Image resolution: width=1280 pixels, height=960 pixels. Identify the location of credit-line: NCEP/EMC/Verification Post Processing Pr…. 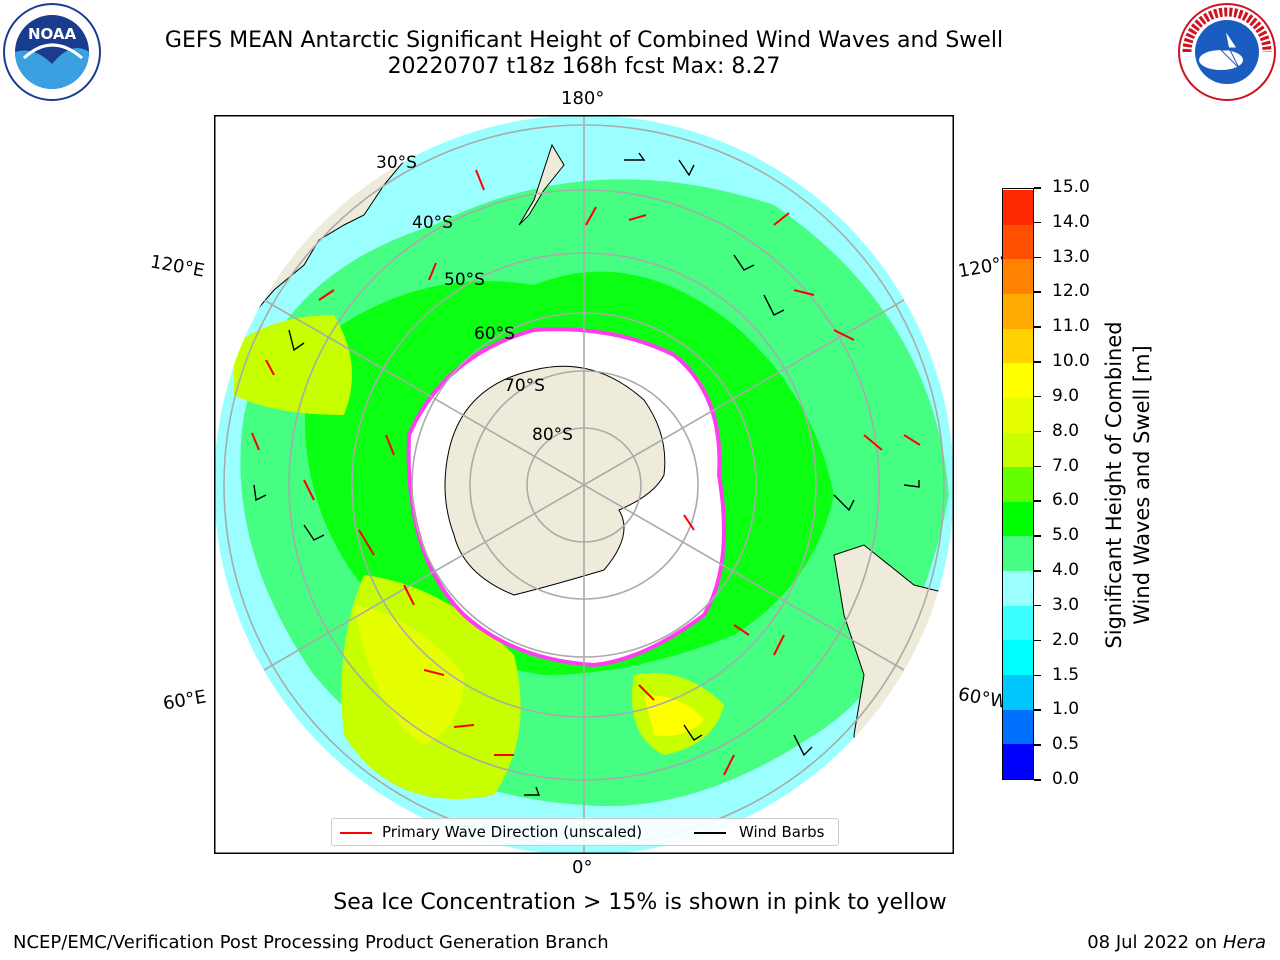
(311, 942).